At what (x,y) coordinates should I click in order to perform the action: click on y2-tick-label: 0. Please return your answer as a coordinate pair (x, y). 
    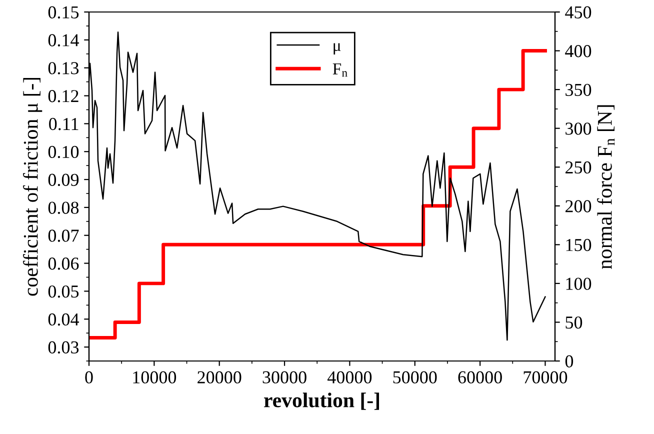
    Looking at the image, I should click on (569, 361).